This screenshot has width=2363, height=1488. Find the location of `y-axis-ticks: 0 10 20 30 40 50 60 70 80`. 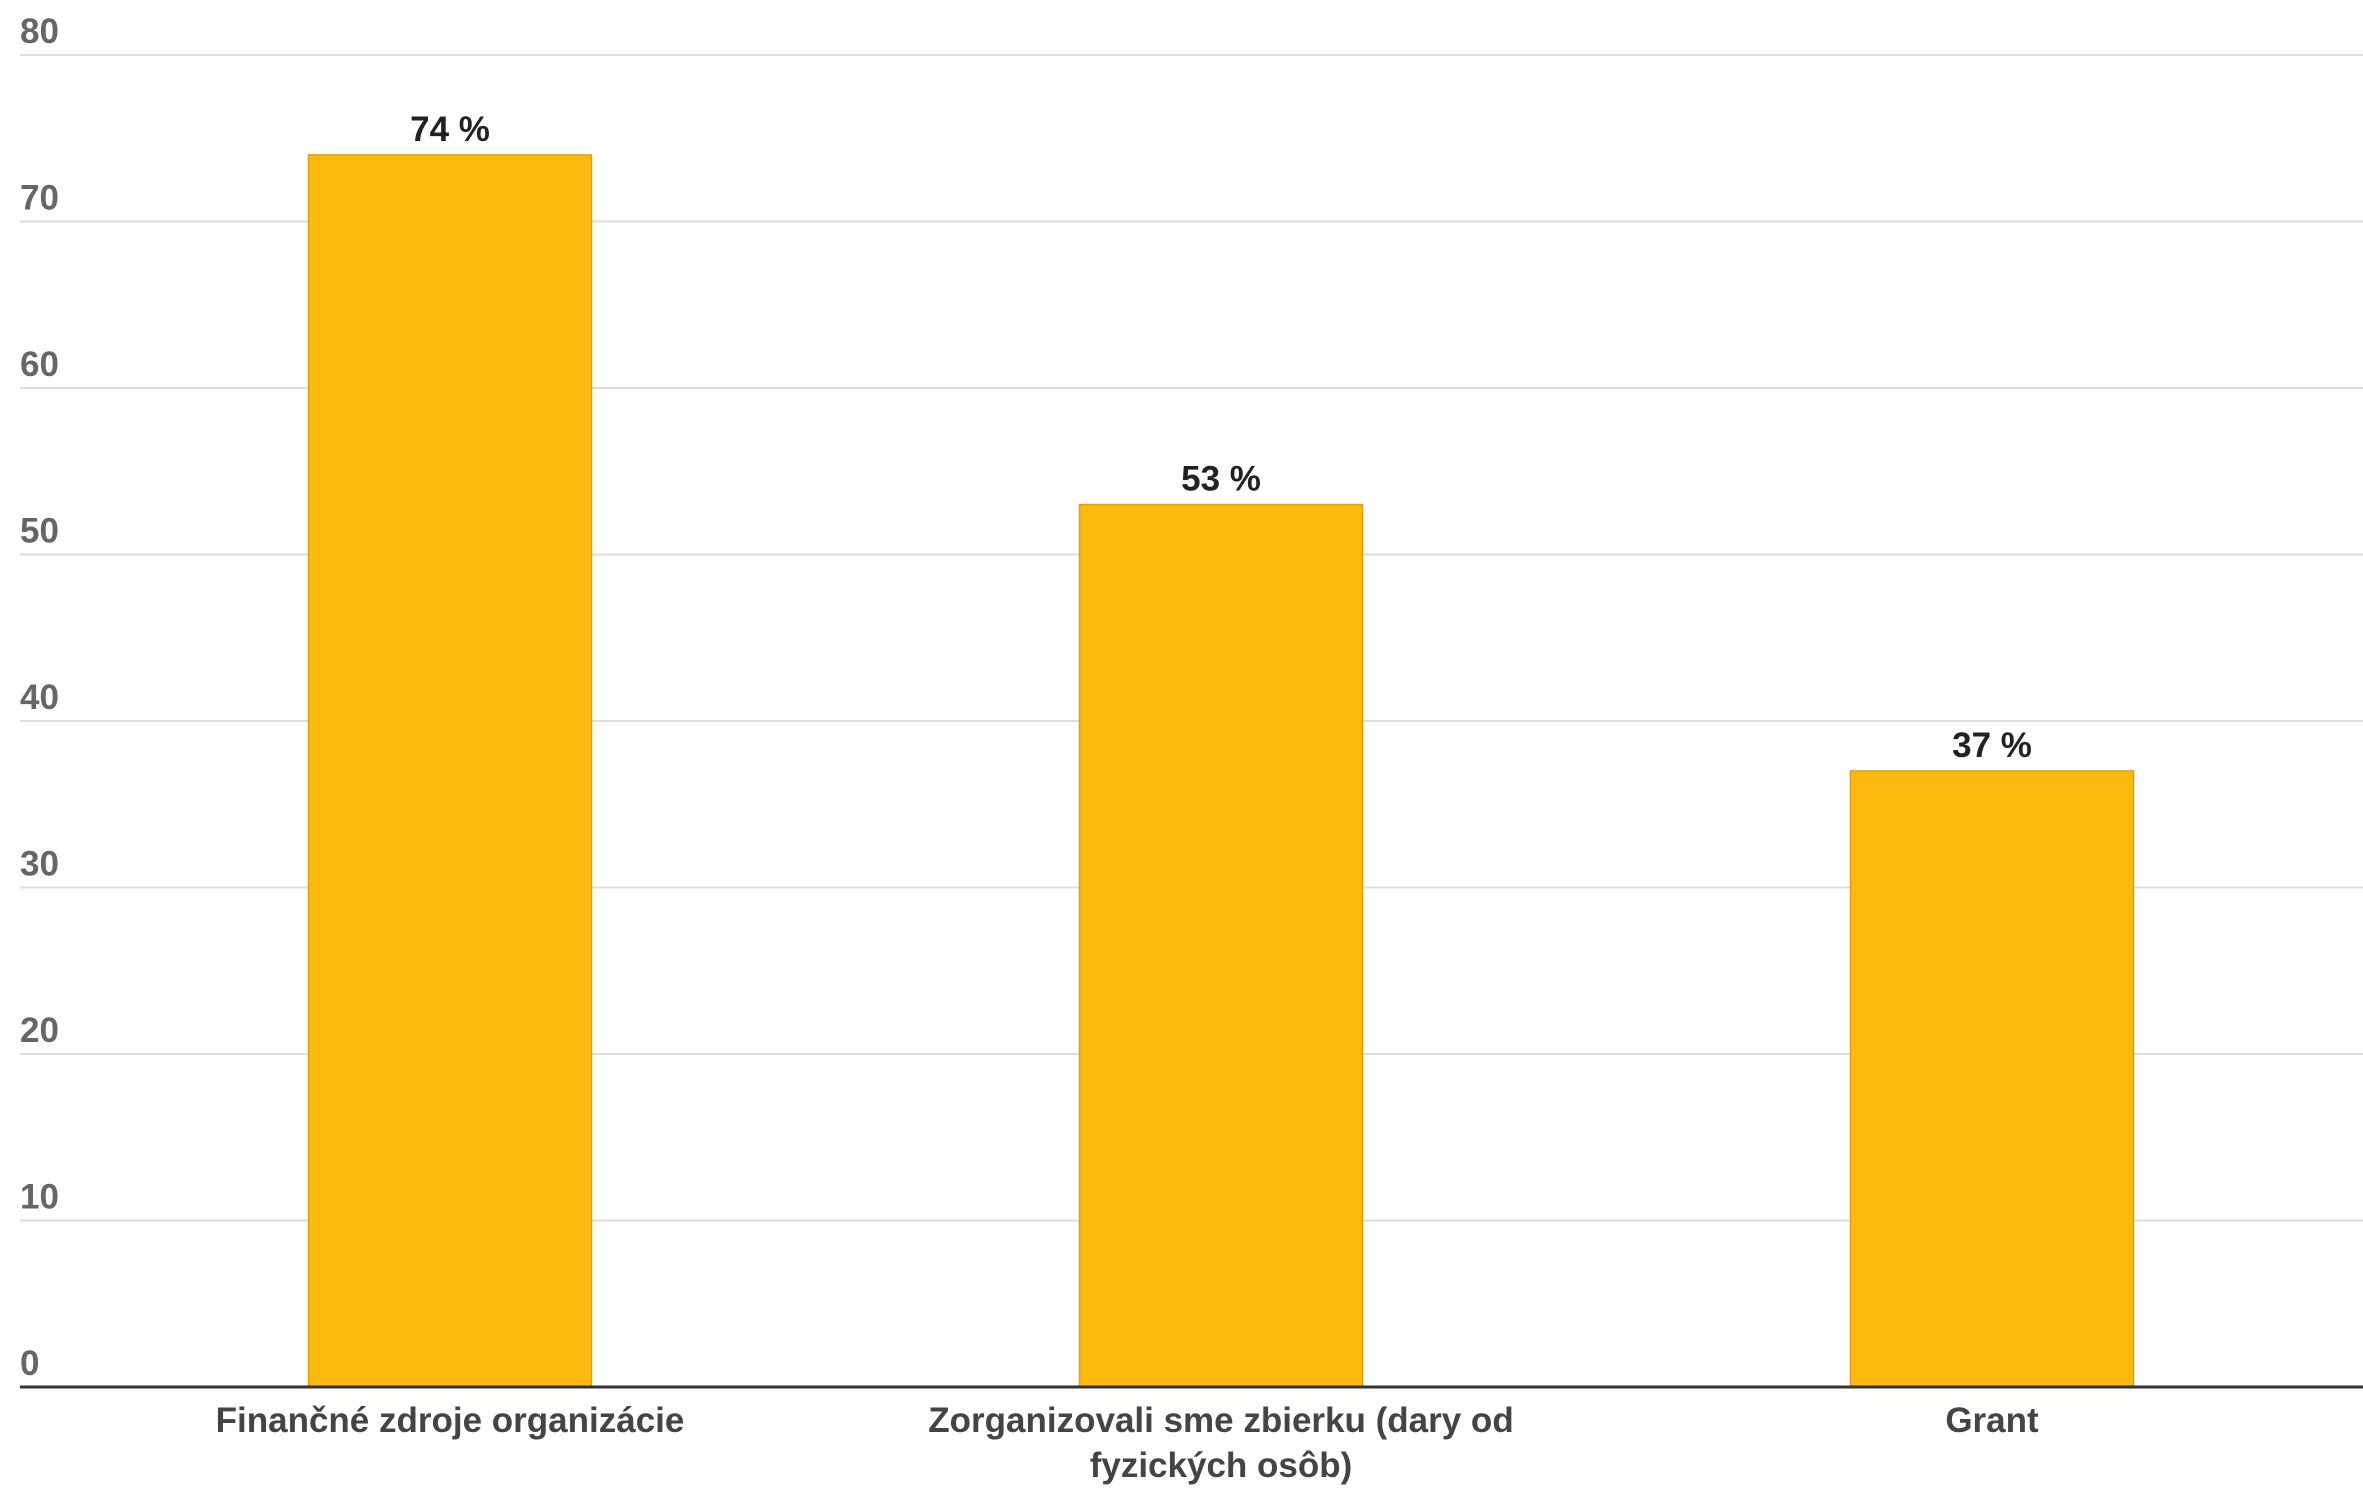

y-axis-ticks: 0 10 20 30 40 50 60 70 80 is located at coordinates (39, 697).